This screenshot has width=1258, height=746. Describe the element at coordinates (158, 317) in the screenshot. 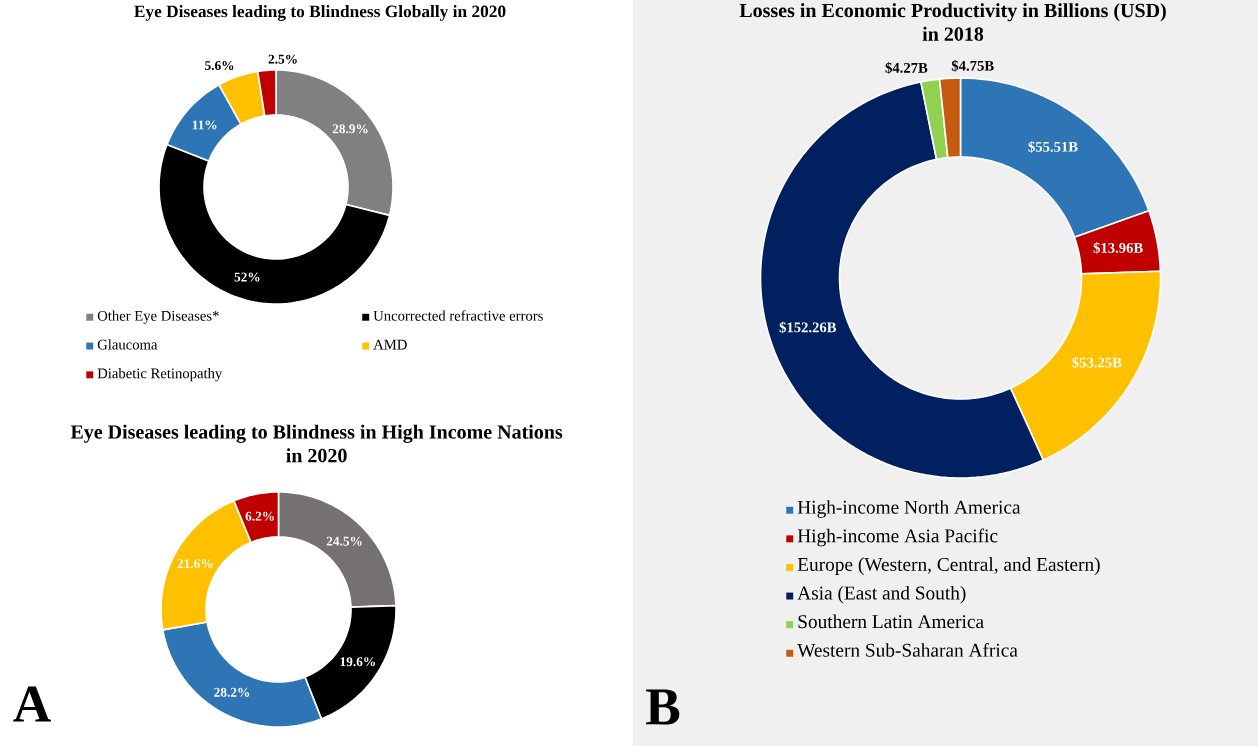

I see `legend-label: Other Eye Diseases*` at that location.